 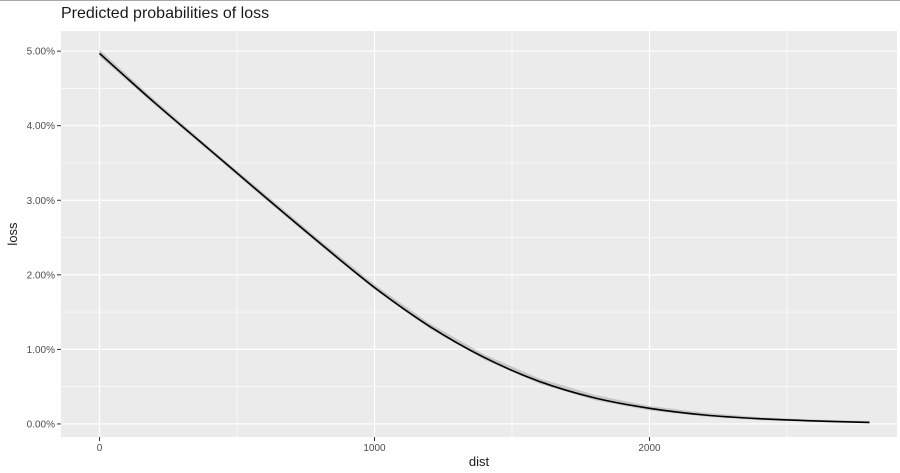 I want to click on y-axis-title: loss, so click(x=12, y=234).